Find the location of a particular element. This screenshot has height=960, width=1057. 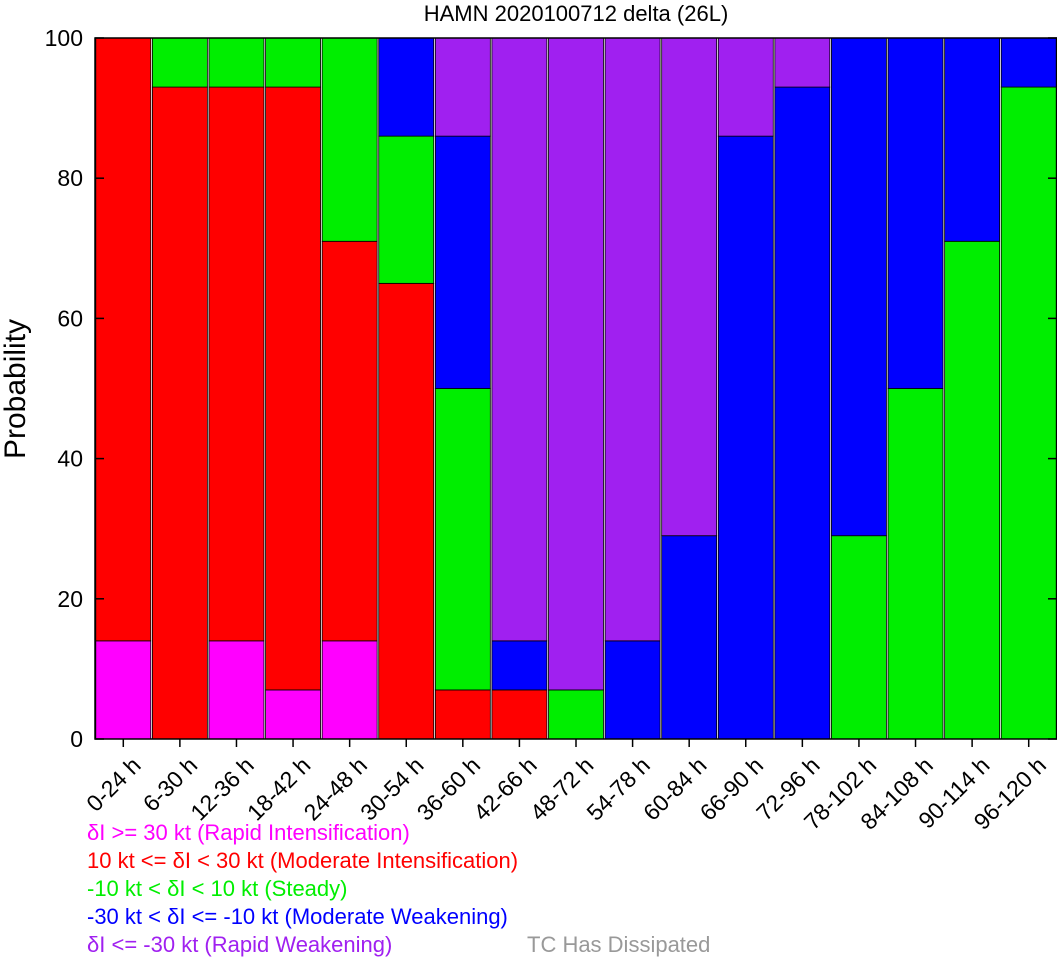

y-tick-label-60: 60 is located at coordinates (70, 318).